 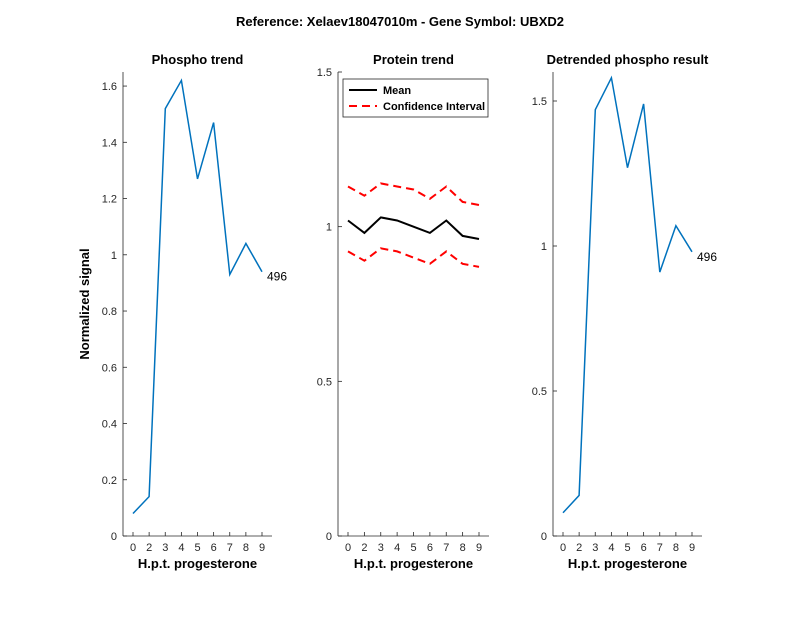 I want to click on legend: Mean Confidence Interval, so click(x=415, y=98).